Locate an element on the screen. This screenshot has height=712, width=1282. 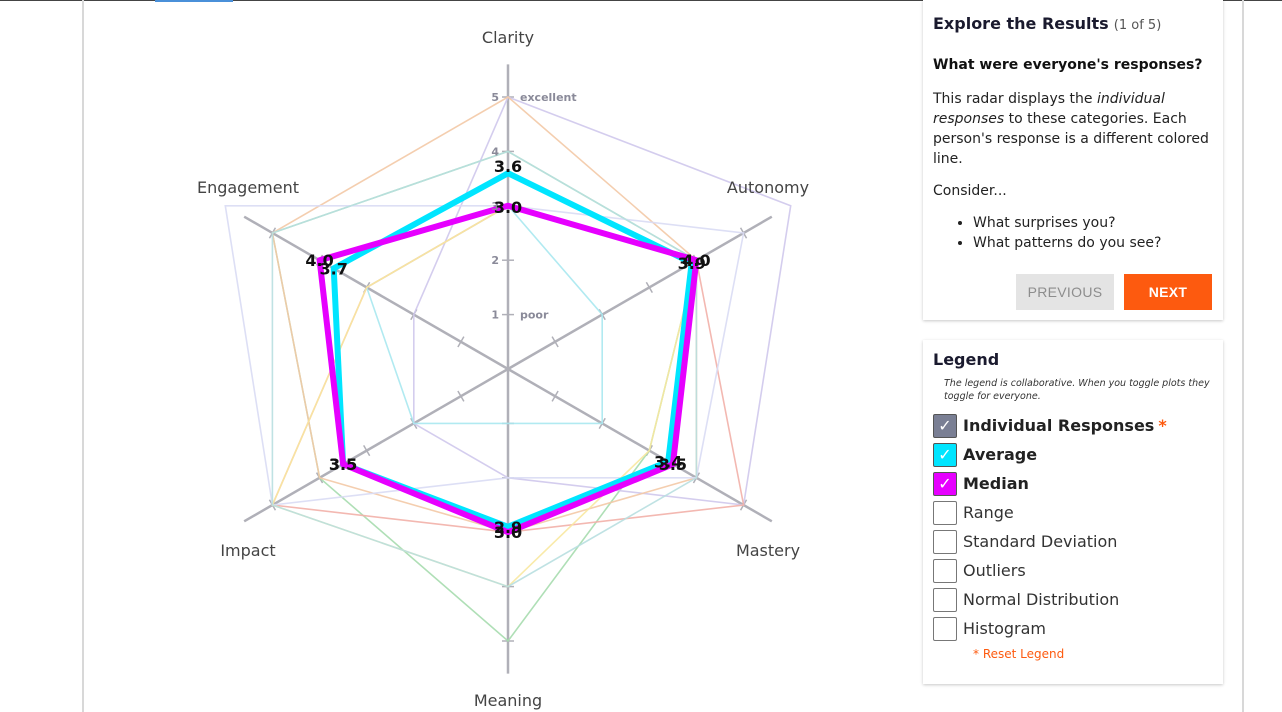
previous-button: PREVIOUS is located at coordinates (1065, 292).